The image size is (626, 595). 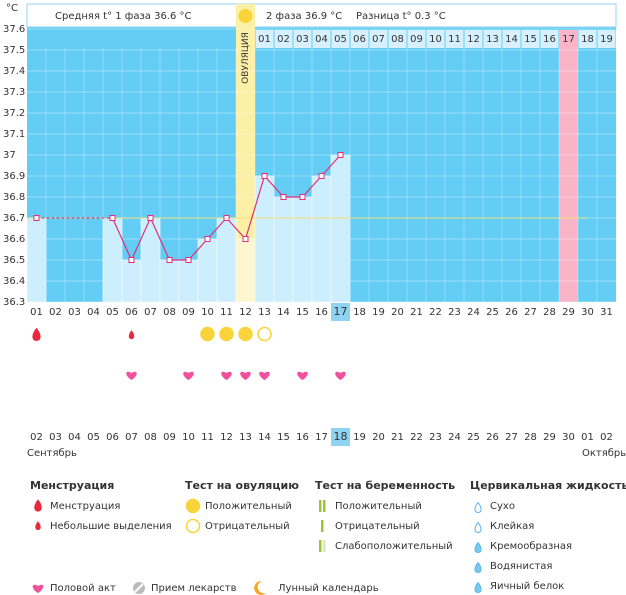 I want to click on phase2-day: 18, so click(x=587, y=39).